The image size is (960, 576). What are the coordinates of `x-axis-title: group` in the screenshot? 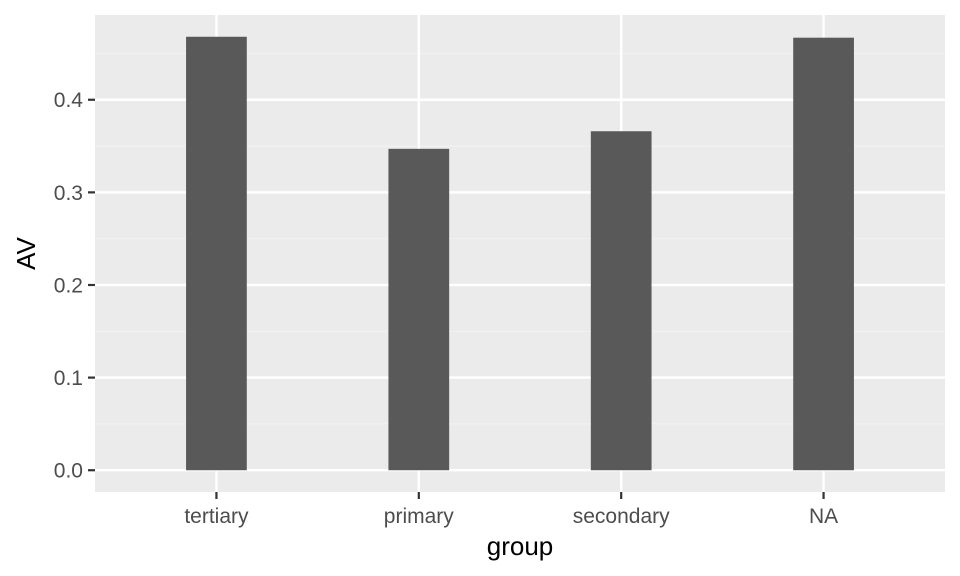 It's located at (520, 546).